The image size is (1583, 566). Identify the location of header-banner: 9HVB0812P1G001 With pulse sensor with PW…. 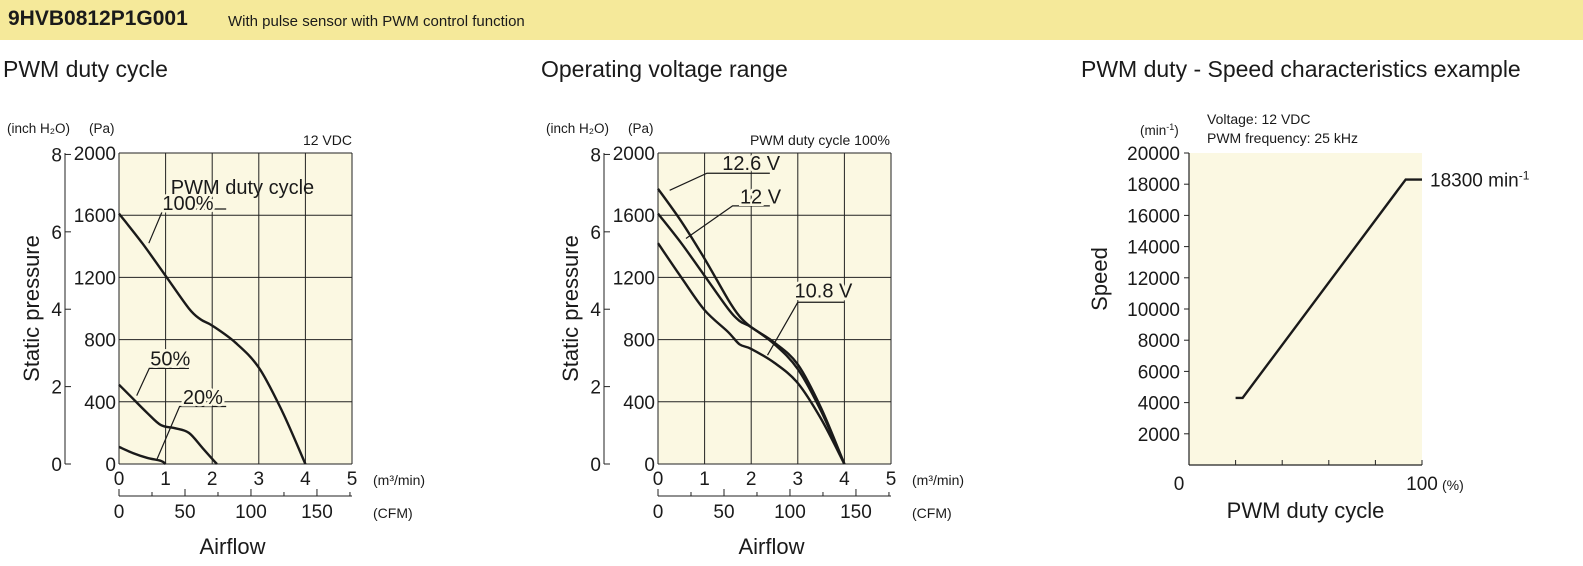
(791, 20).